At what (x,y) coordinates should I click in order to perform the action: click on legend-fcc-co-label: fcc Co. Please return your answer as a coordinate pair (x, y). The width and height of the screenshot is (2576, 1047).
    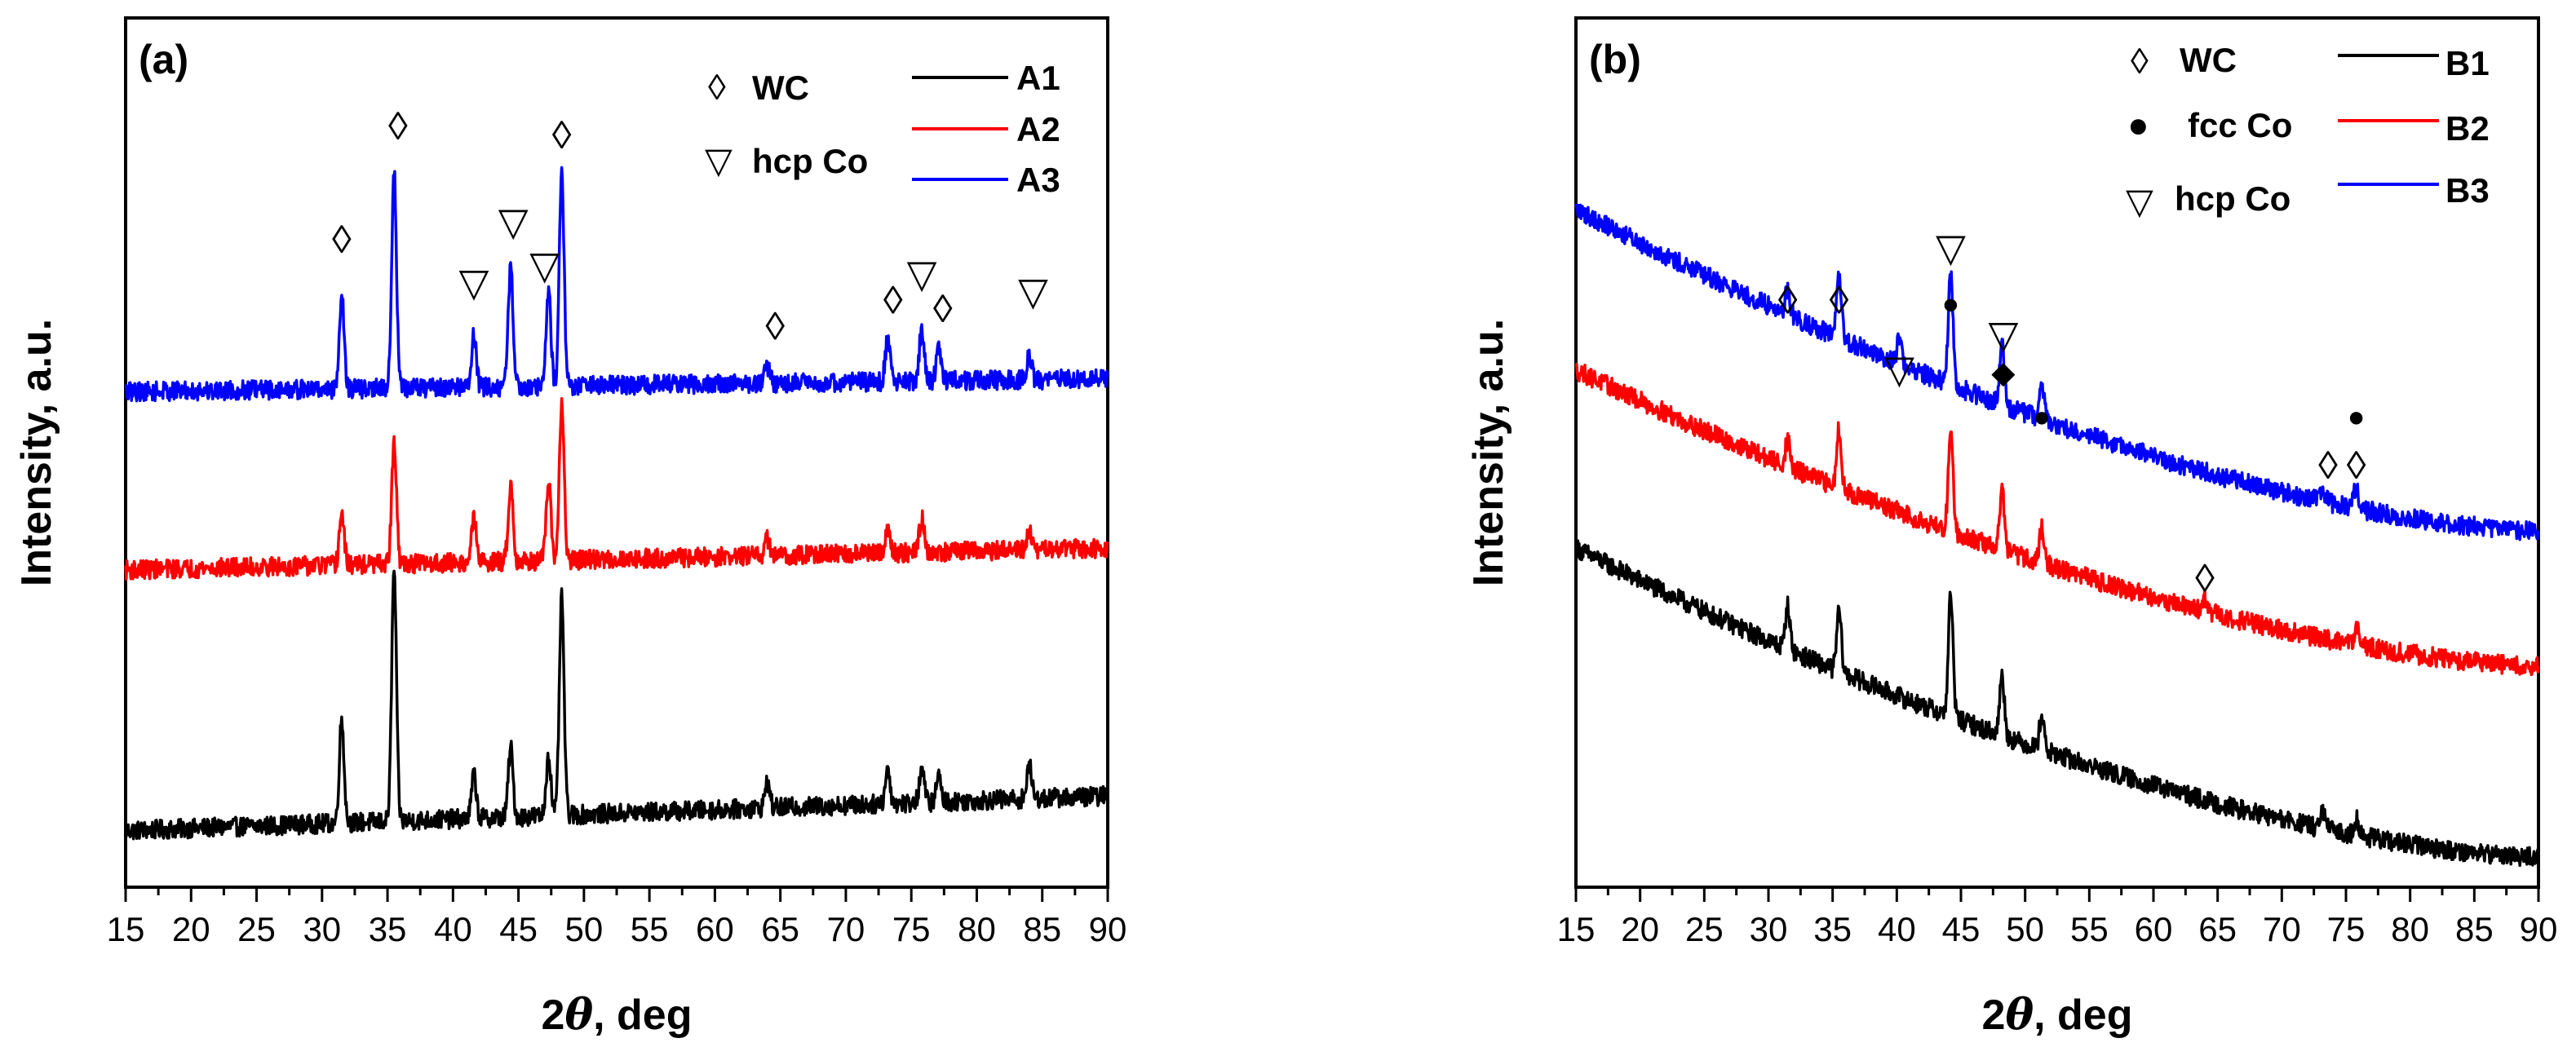
    Looking at the image, I should click on (2240, 125).